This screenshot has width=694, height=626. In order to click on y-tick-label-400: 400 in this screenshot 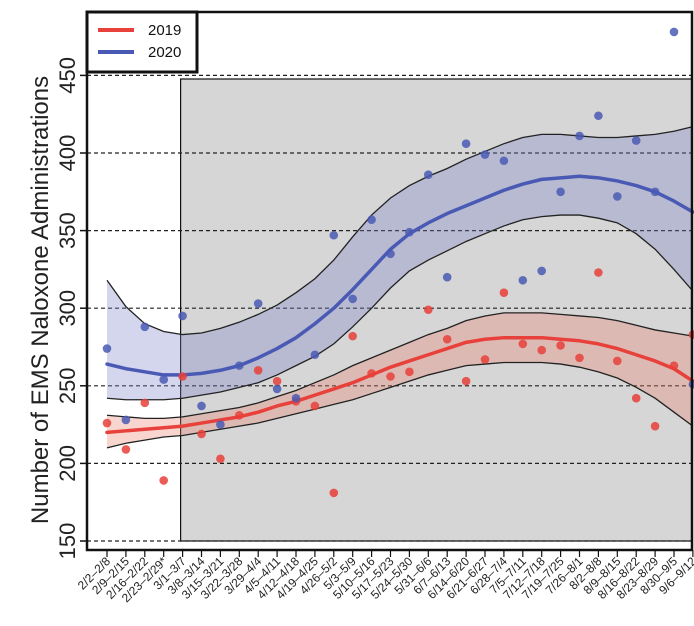, I will do `click(67, 153)`.